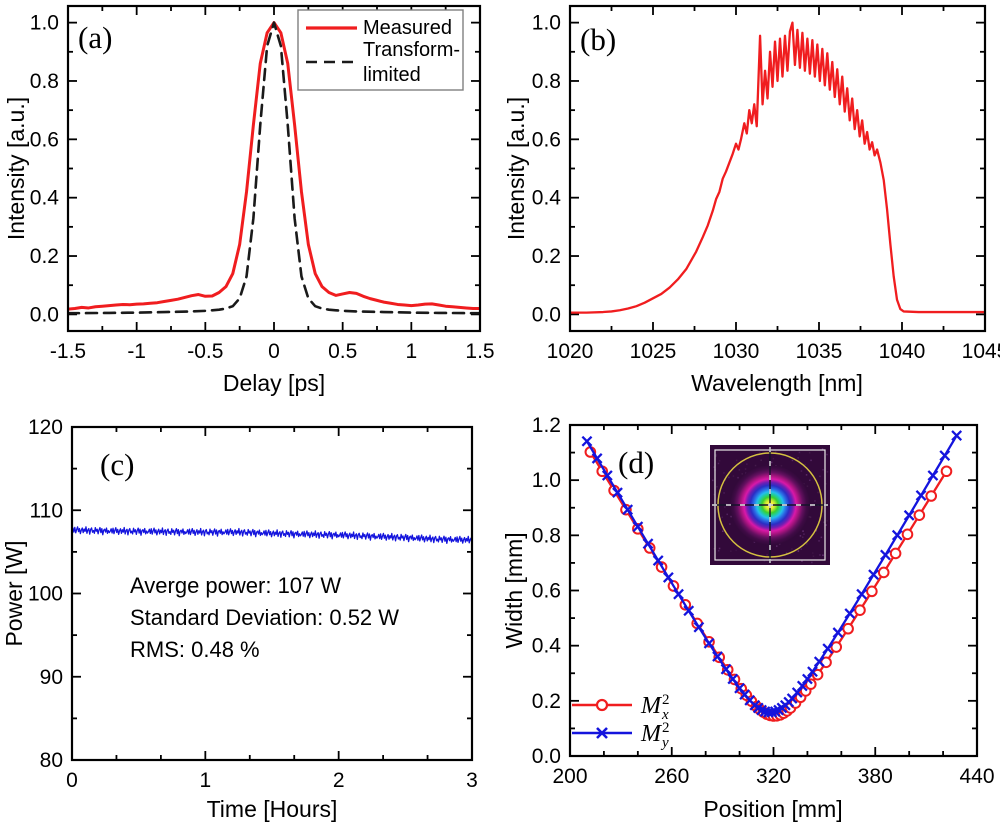 Image resolution: width=1000 pixels, height=826 pixels. What do you see at coordinates (546, 535) in the screenshot?
I see `y-tick-label: 0.8` at bounding box center [546, 535].